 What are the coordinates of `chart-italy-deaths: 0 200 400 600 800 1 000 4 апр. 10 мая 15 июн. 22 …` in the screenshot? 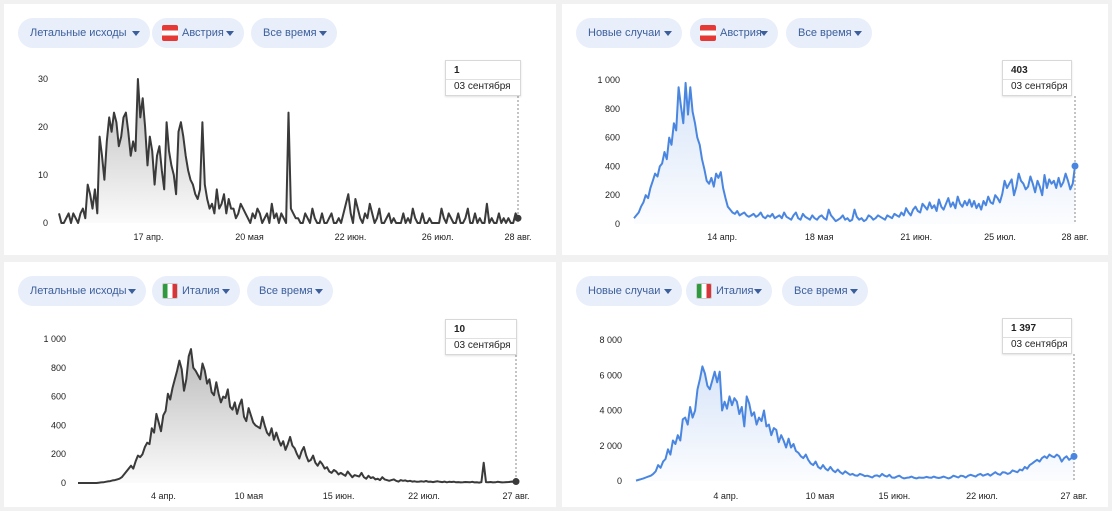 It's located at (286, 417).